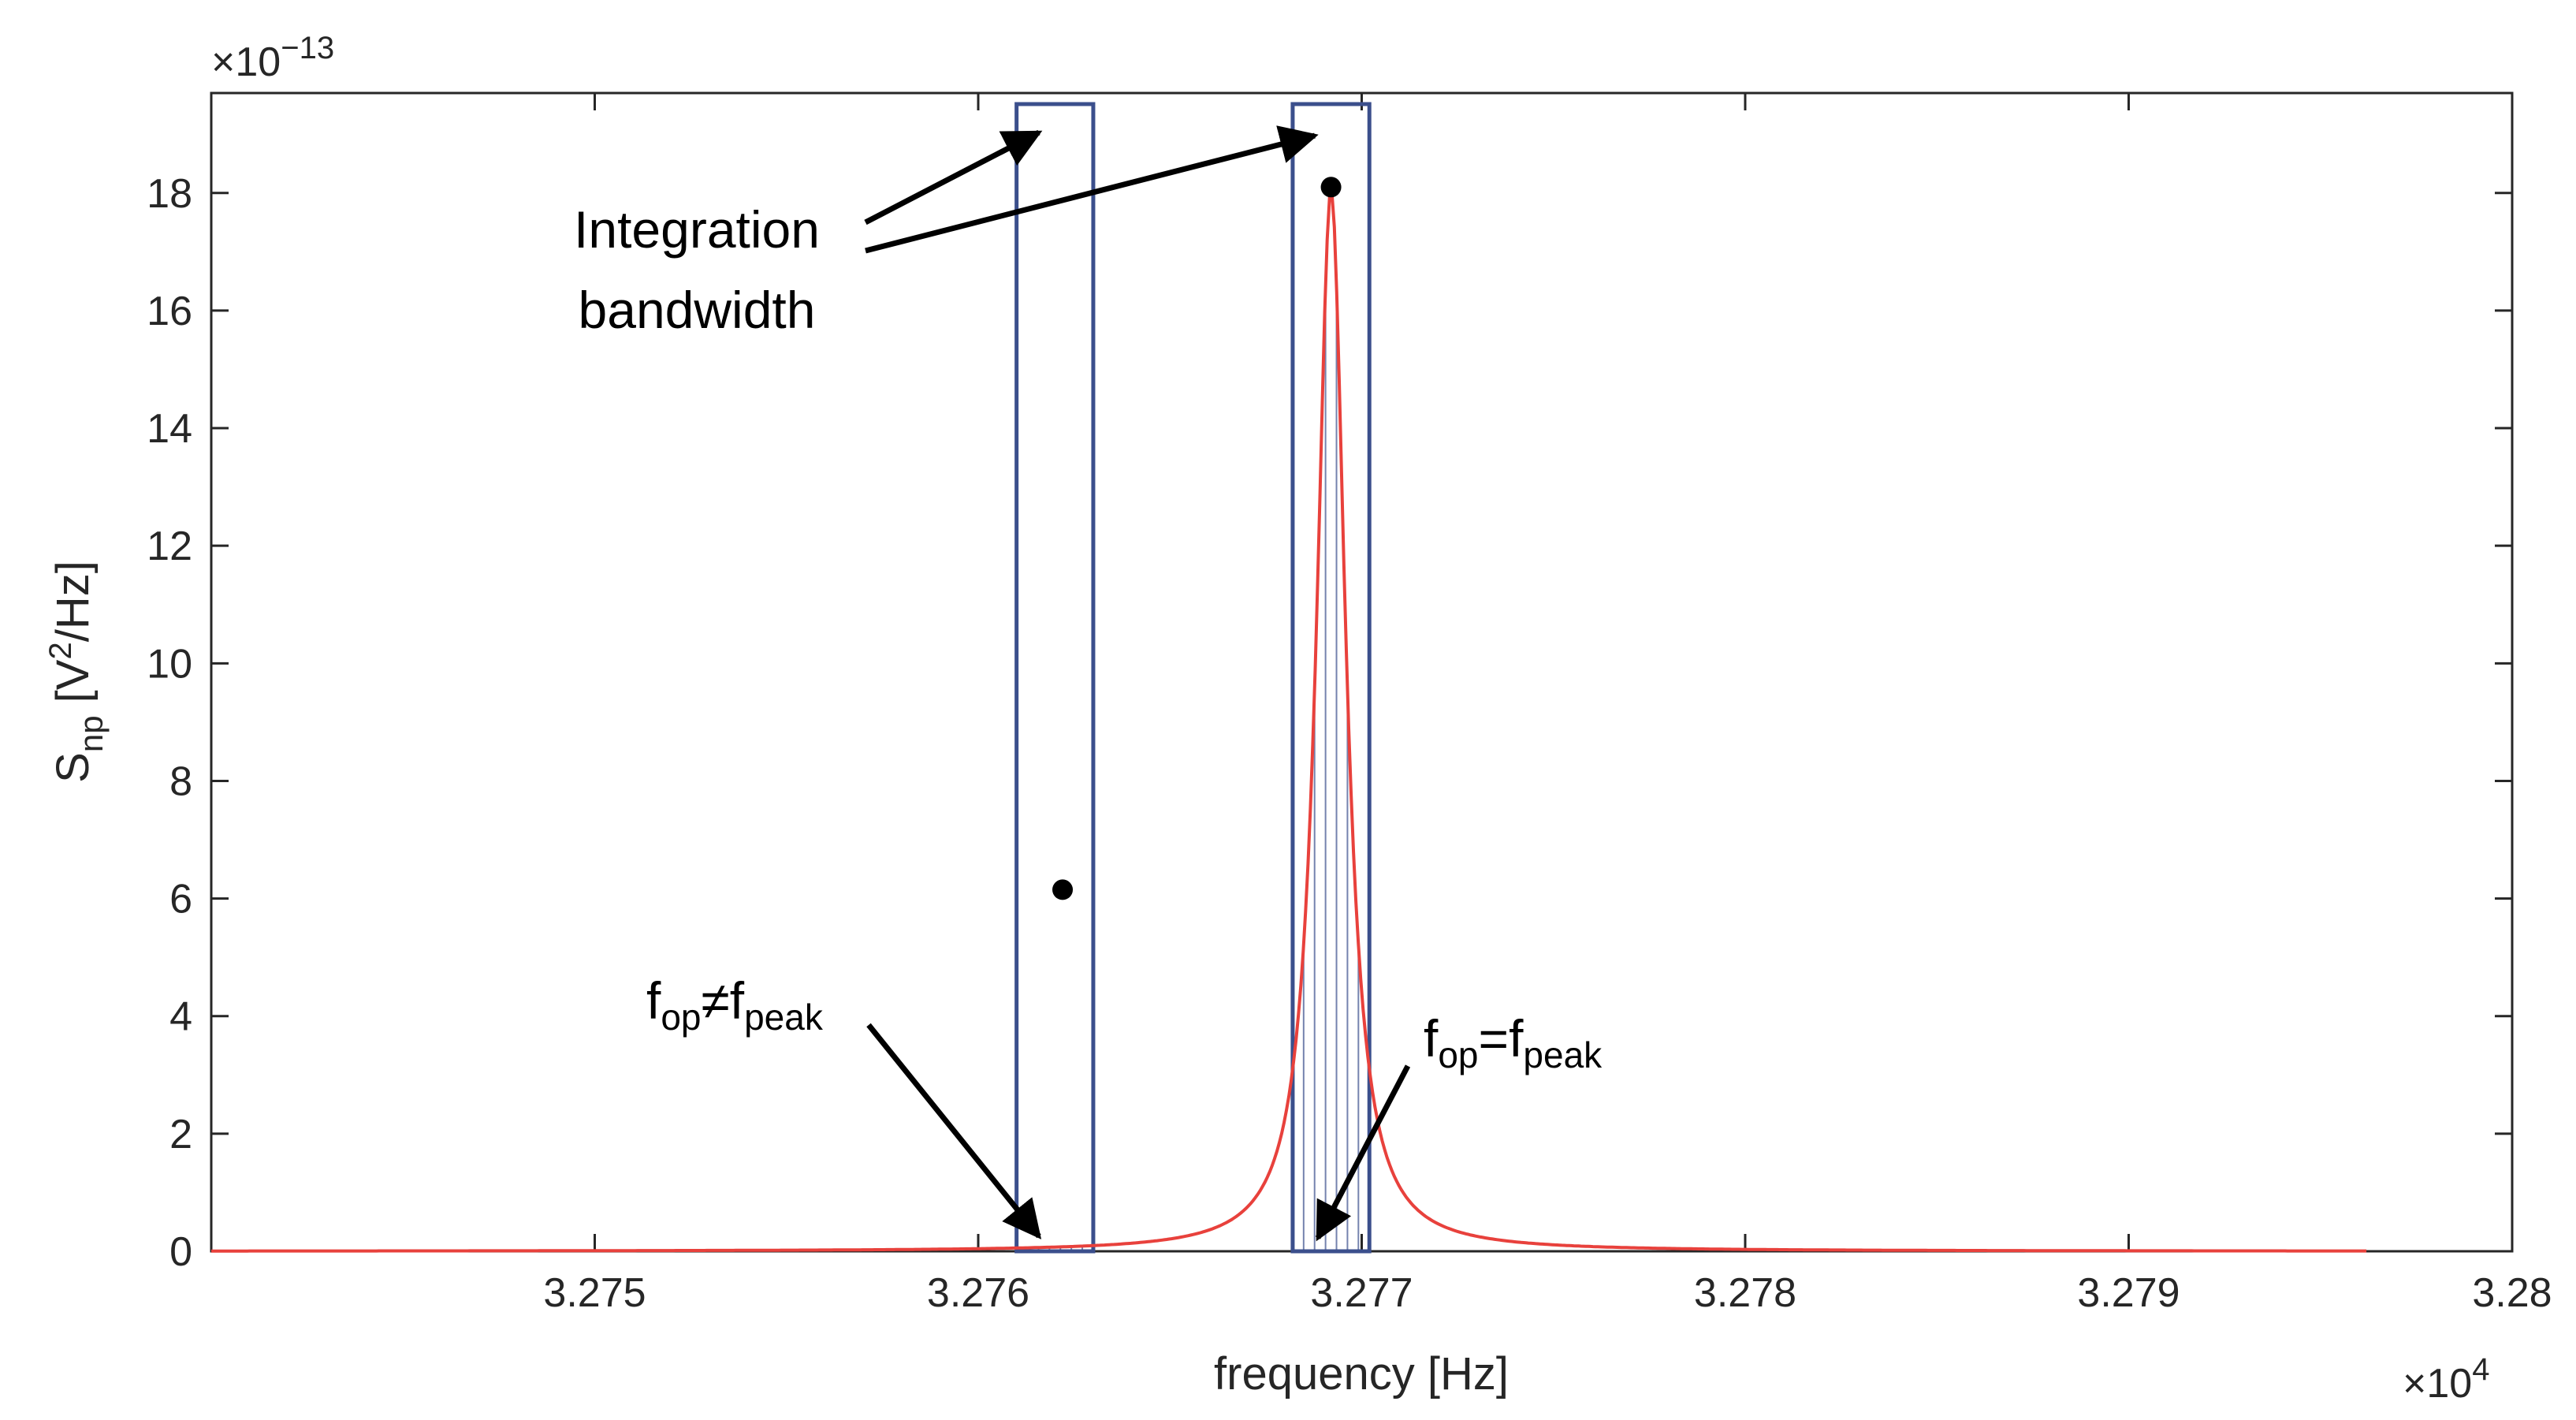 Image resolution: width=2576 pixels, height=1420 pixels. Describe the element at coordinates (1745, 1293) in the screenshot. I see `x-tick-label: 3.278` at that location.